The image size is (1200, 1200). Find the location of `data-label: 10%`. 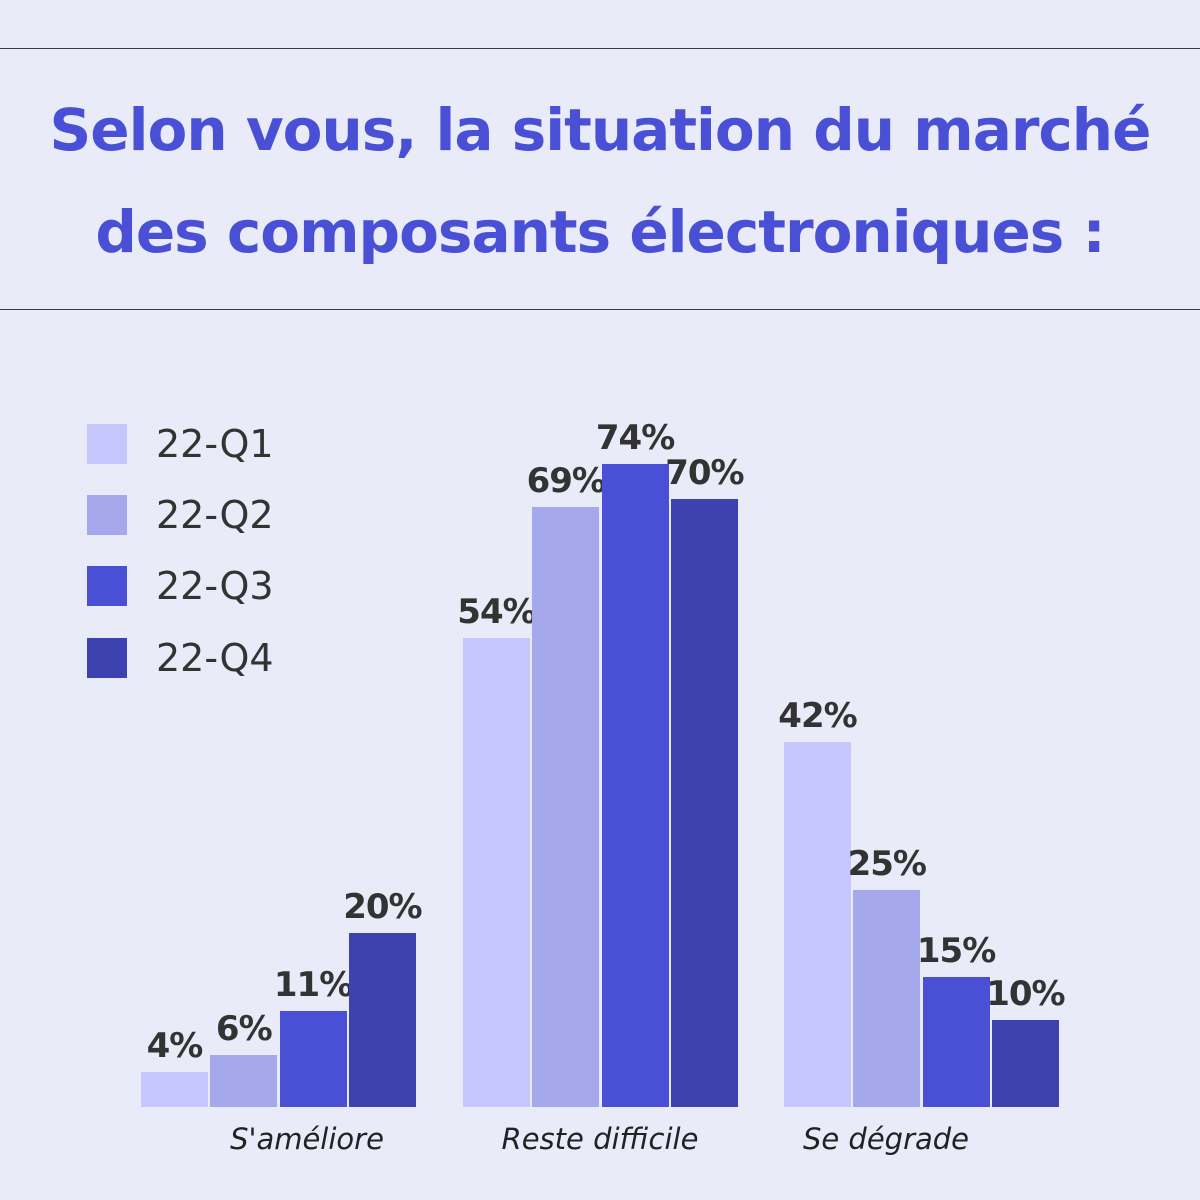

data-label: 10% is located at coordinates (1025, 994).